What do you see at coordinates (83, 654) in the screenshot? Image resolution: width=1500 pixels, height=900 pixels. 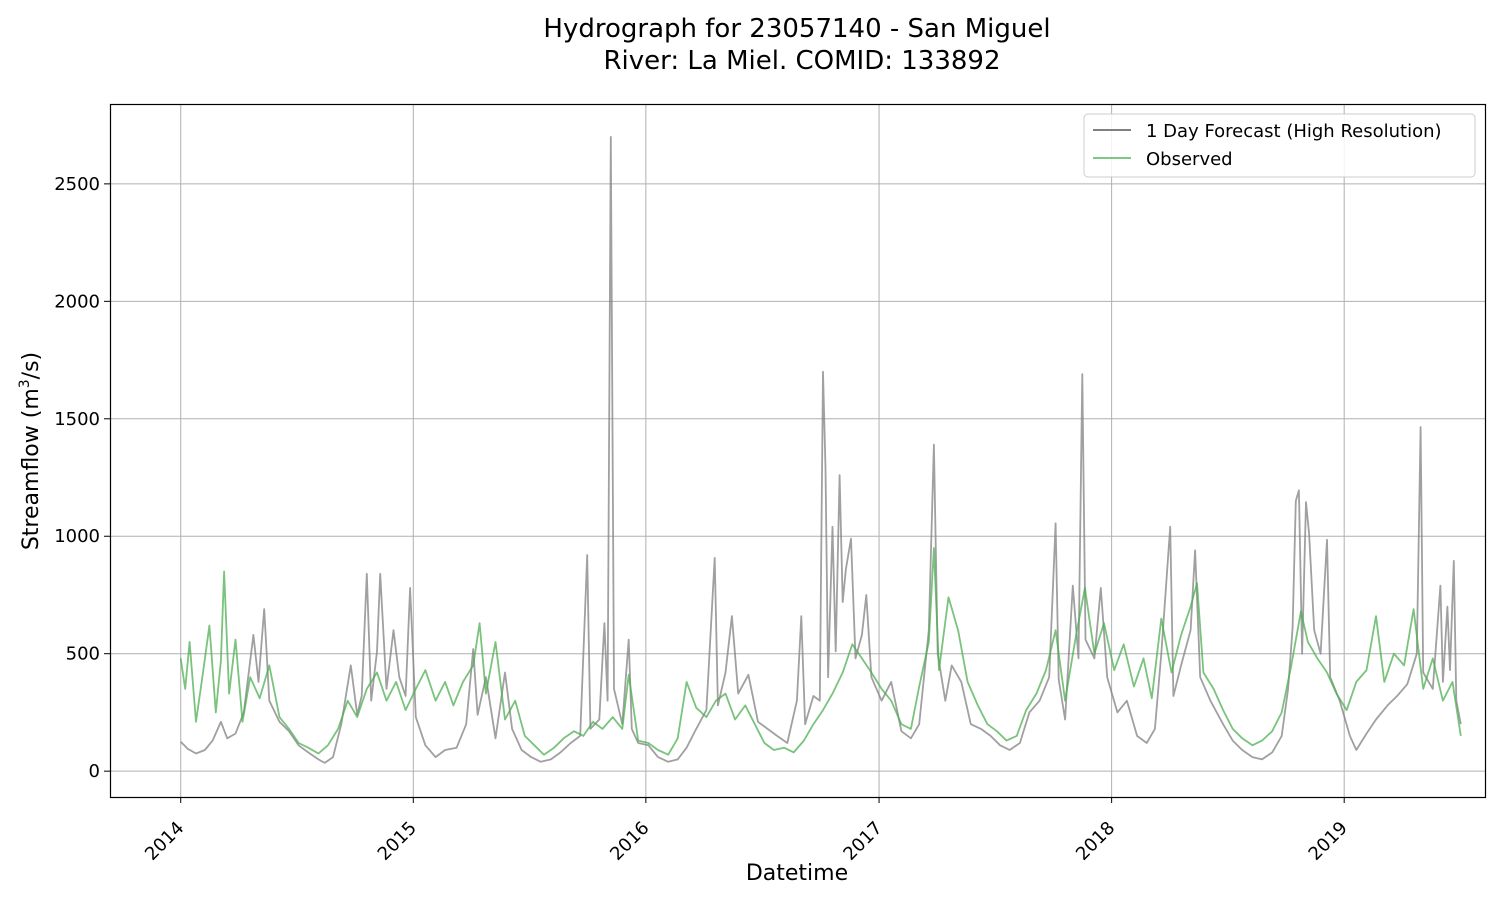 I see `y-tick-label: 500` at bounding box center [83, 654].